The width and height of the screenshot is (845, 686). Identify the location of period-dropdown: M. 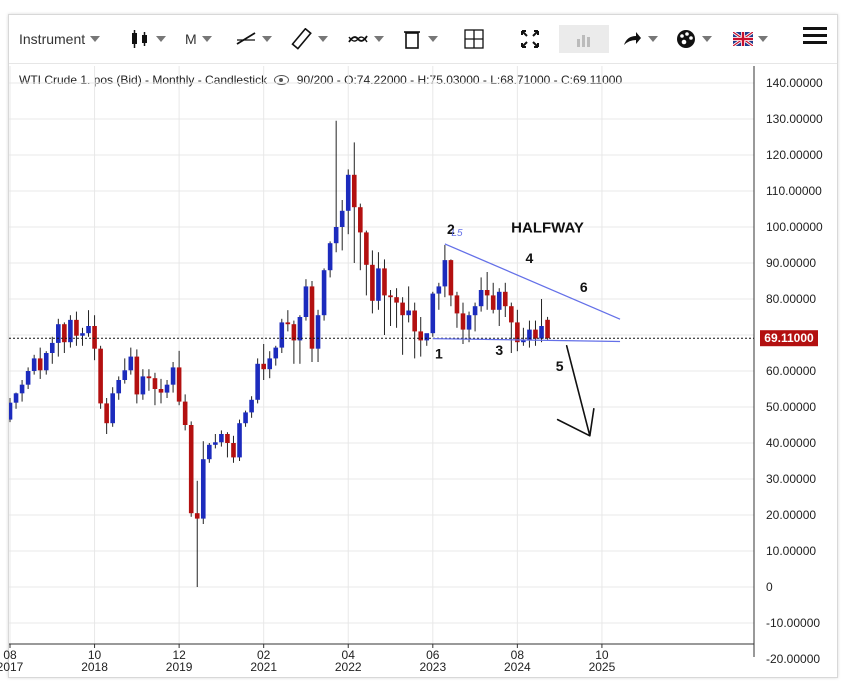
(198, 39).